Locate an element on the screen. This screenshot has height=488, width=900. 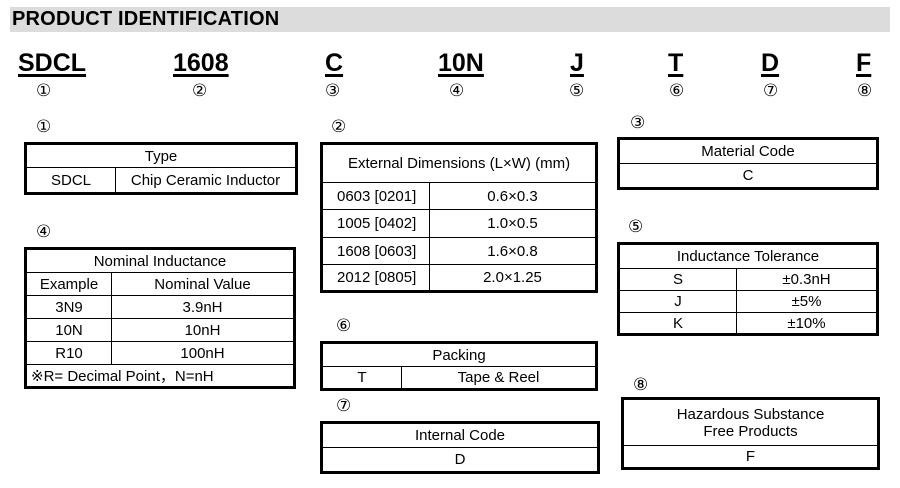
cell: ±0.3nH is located at coordinates (807, 279).